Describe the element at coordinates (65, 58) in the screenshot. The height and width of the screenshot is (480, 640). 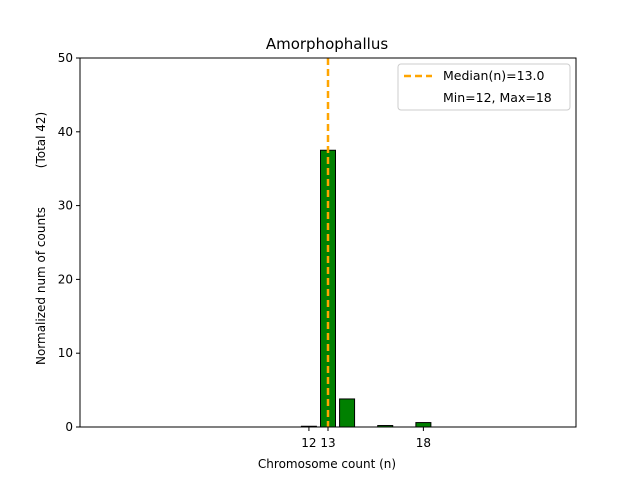
I see `y-tick-label: 50` at that location.